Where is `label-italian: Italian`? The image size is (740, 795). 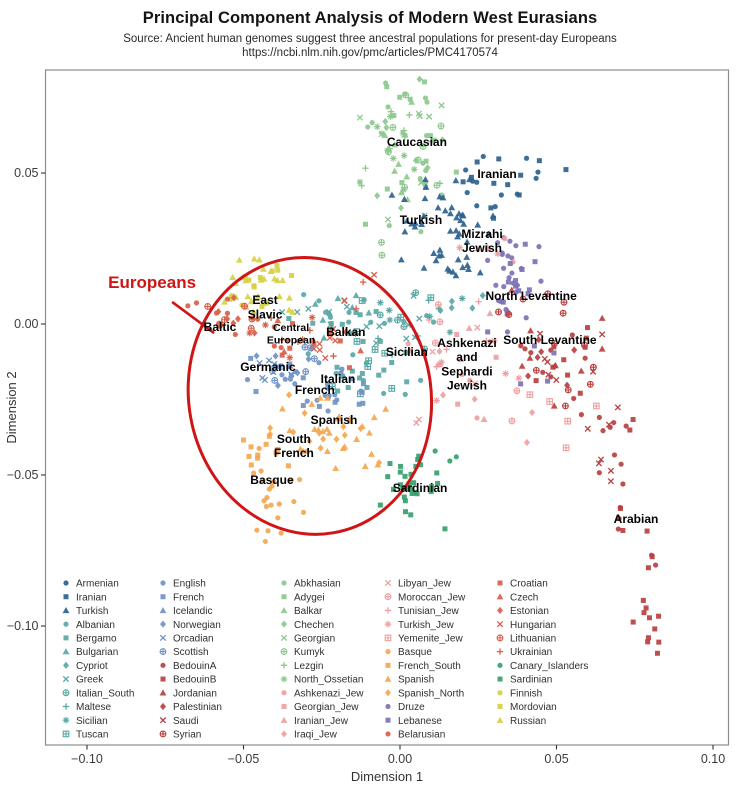 label-italian: Italian is located at coordinates (338, 379).